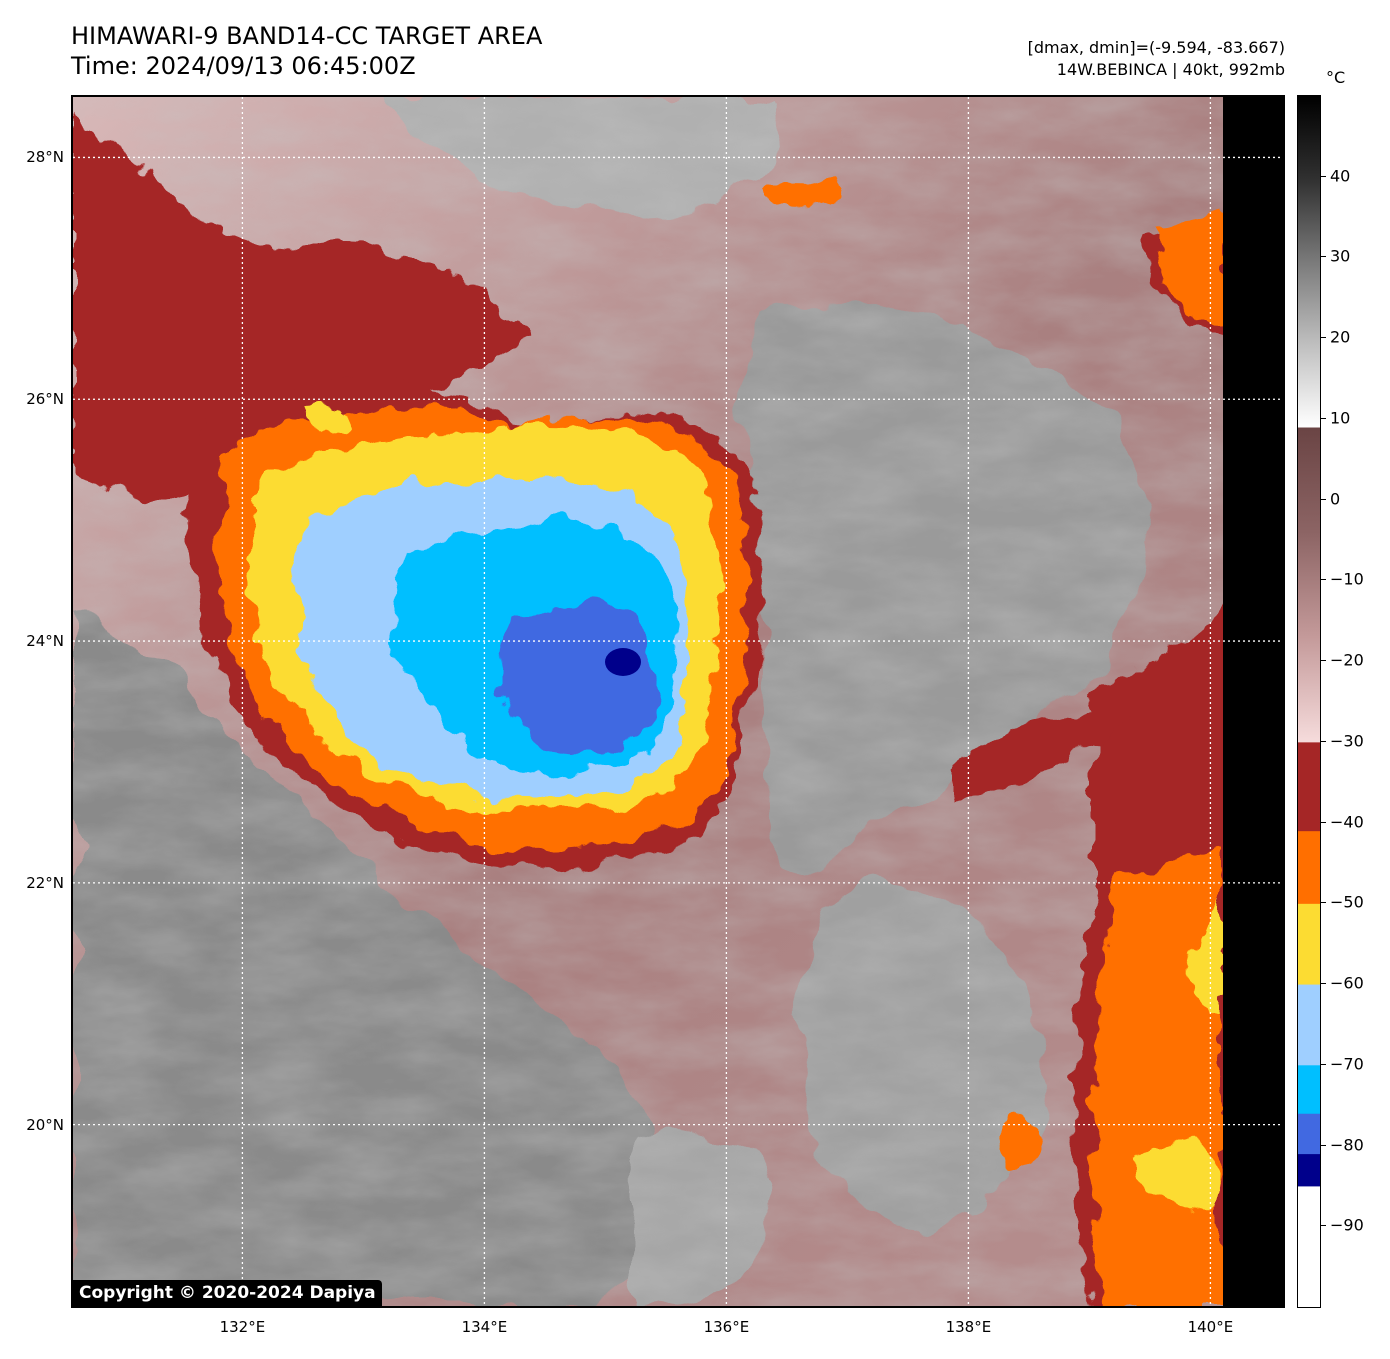 The height and width of the screenshot is (1359, 1390). I want to click on colorbar-scale, so click(1309, 701).